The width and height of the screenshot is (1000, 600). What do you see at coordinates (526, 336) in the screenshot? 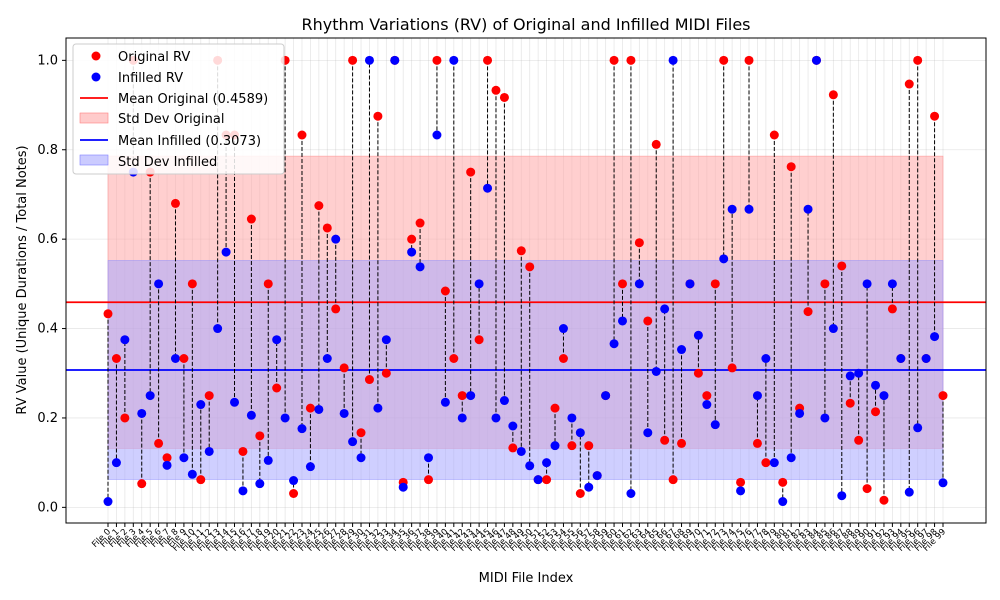
I see `mean-lines` at bounding box center [526, 336].